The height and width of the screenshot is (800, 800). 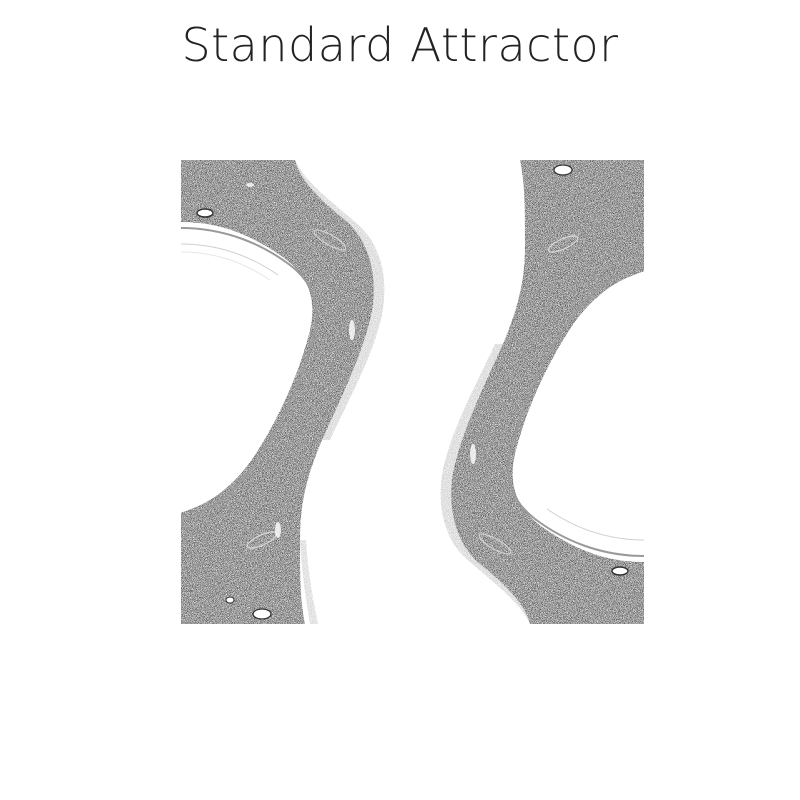 I want to click on figure-title: Standard Attractor, so click(x=400, y=45).